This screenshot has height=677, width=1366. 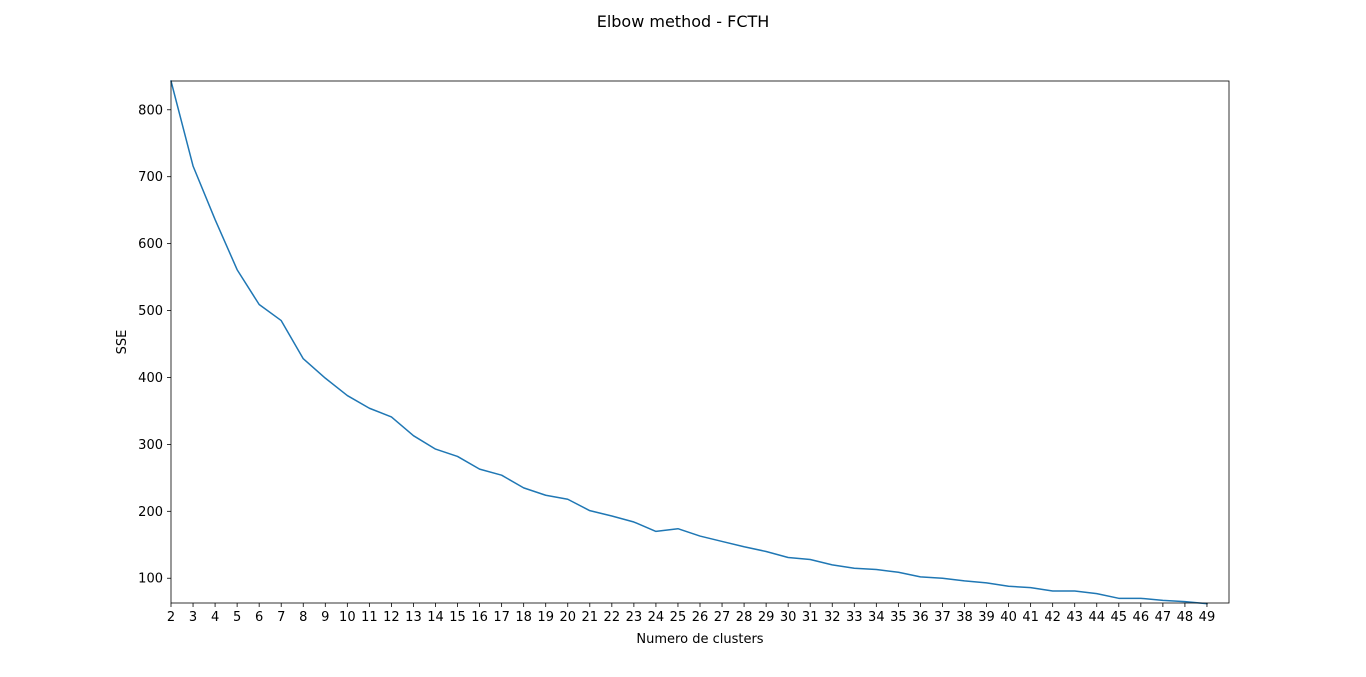 What do you see at coordinates (1119, 617) in the screenshot?
I see `x-tick-label: 45` at bounding box center [1119, 617].